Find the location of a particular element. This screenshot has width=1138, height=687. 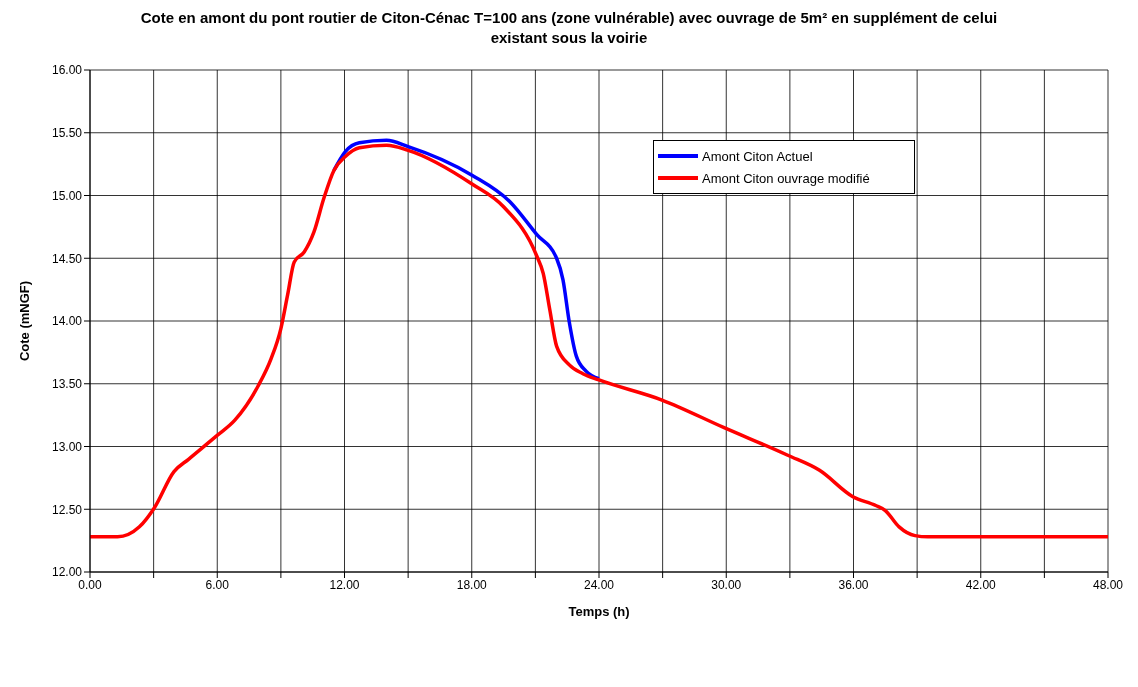

x-tick-label: 0.00 is located at coordinates (90, 584).